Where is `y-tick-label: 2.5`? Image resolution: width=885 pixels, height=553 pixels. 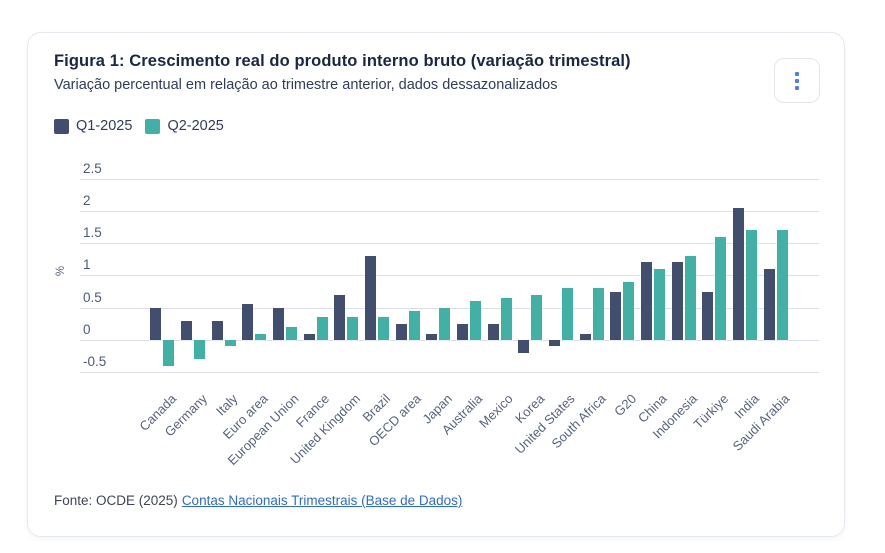
y-tick-label: 2.5 is located at coordinates (92, 168).